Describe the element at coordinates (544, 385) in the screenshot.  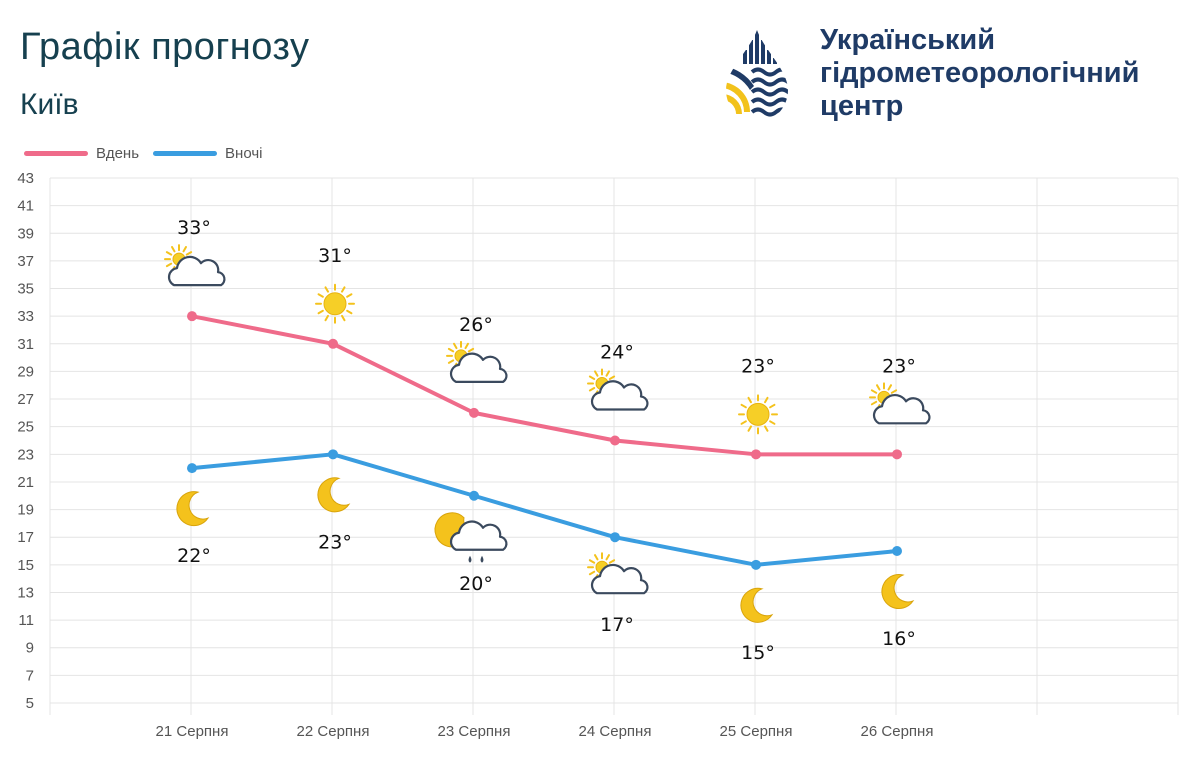
I see `day-temperature-line` at that location.